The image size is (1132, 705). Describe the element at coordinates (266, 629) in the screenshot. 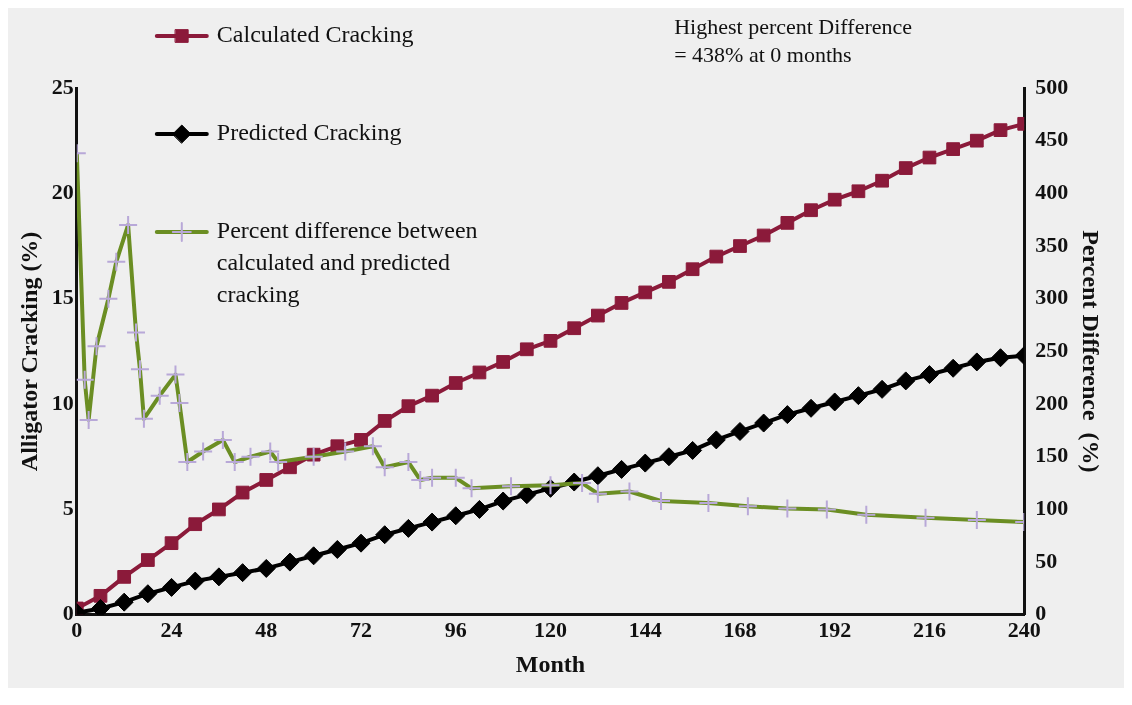

I see `x-tick-label: 48` at that location.